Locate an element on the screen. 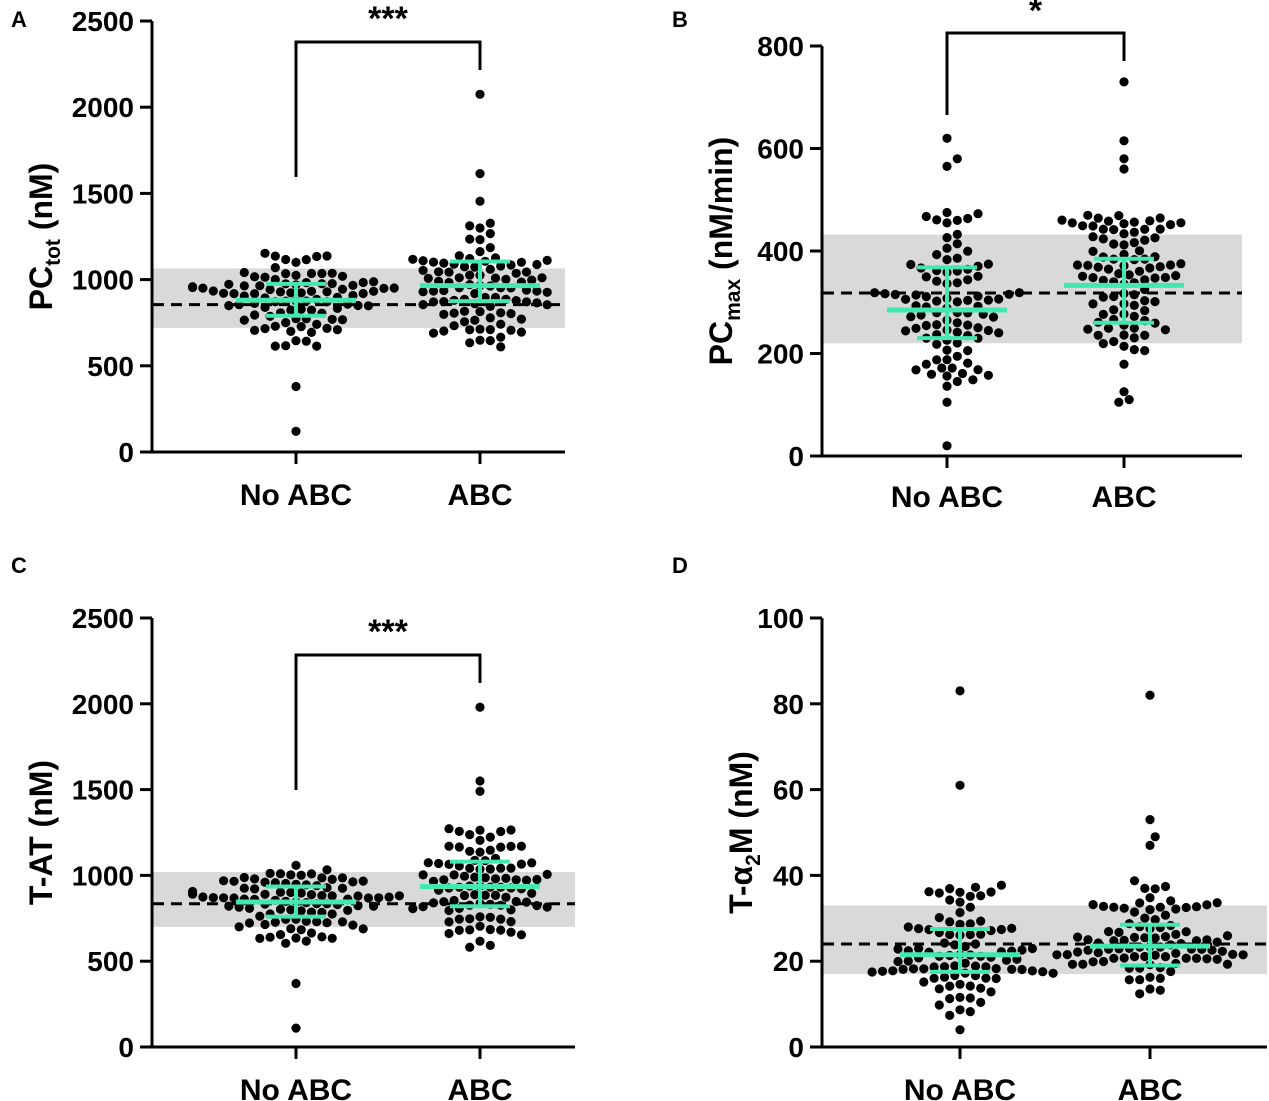 This screenshot has height=1101, width=1269. y-tick-label: 1500 is located at coordinates (103, 790).